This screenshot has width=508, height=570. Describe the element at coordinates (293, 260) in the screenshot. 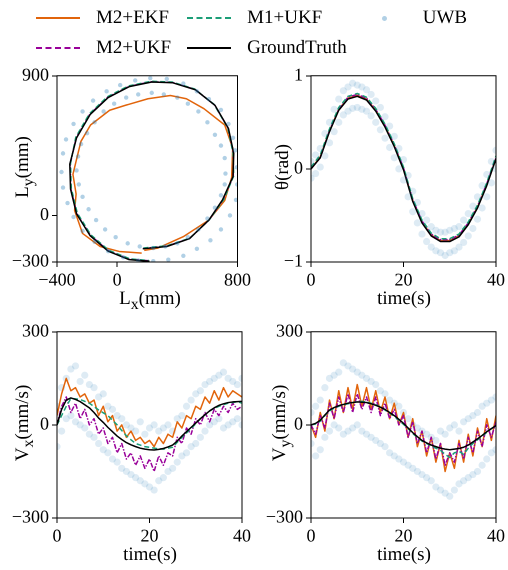

I see `y-tick-label: −1` at that location.